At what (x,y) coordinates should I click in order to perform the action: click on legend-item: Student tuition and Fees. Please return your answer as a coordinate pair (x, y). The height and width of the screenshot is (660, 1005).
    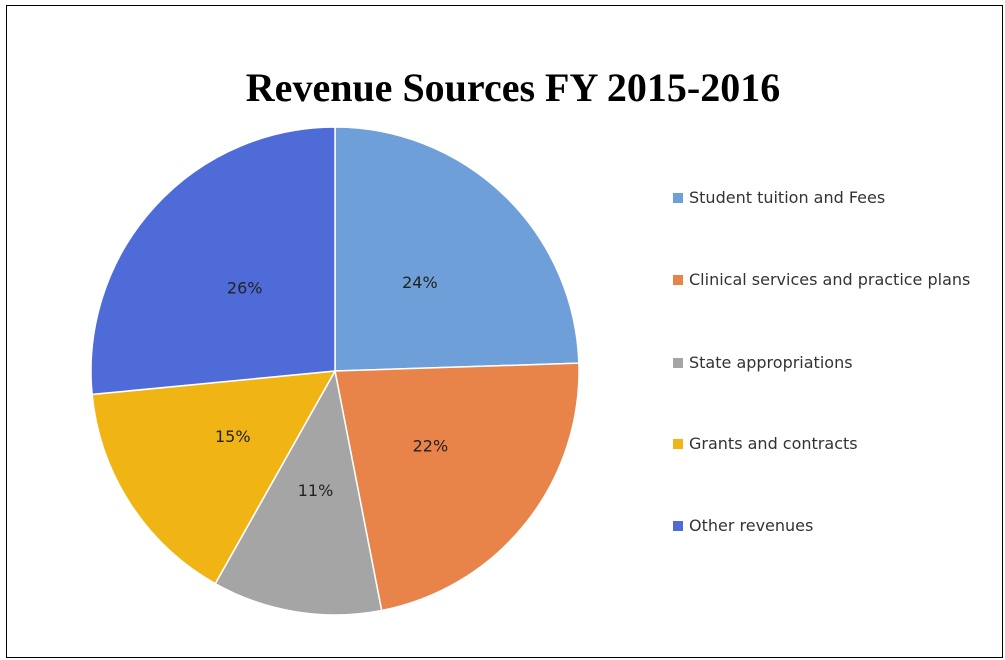
    Looking at the image, I should click on (826, 198).